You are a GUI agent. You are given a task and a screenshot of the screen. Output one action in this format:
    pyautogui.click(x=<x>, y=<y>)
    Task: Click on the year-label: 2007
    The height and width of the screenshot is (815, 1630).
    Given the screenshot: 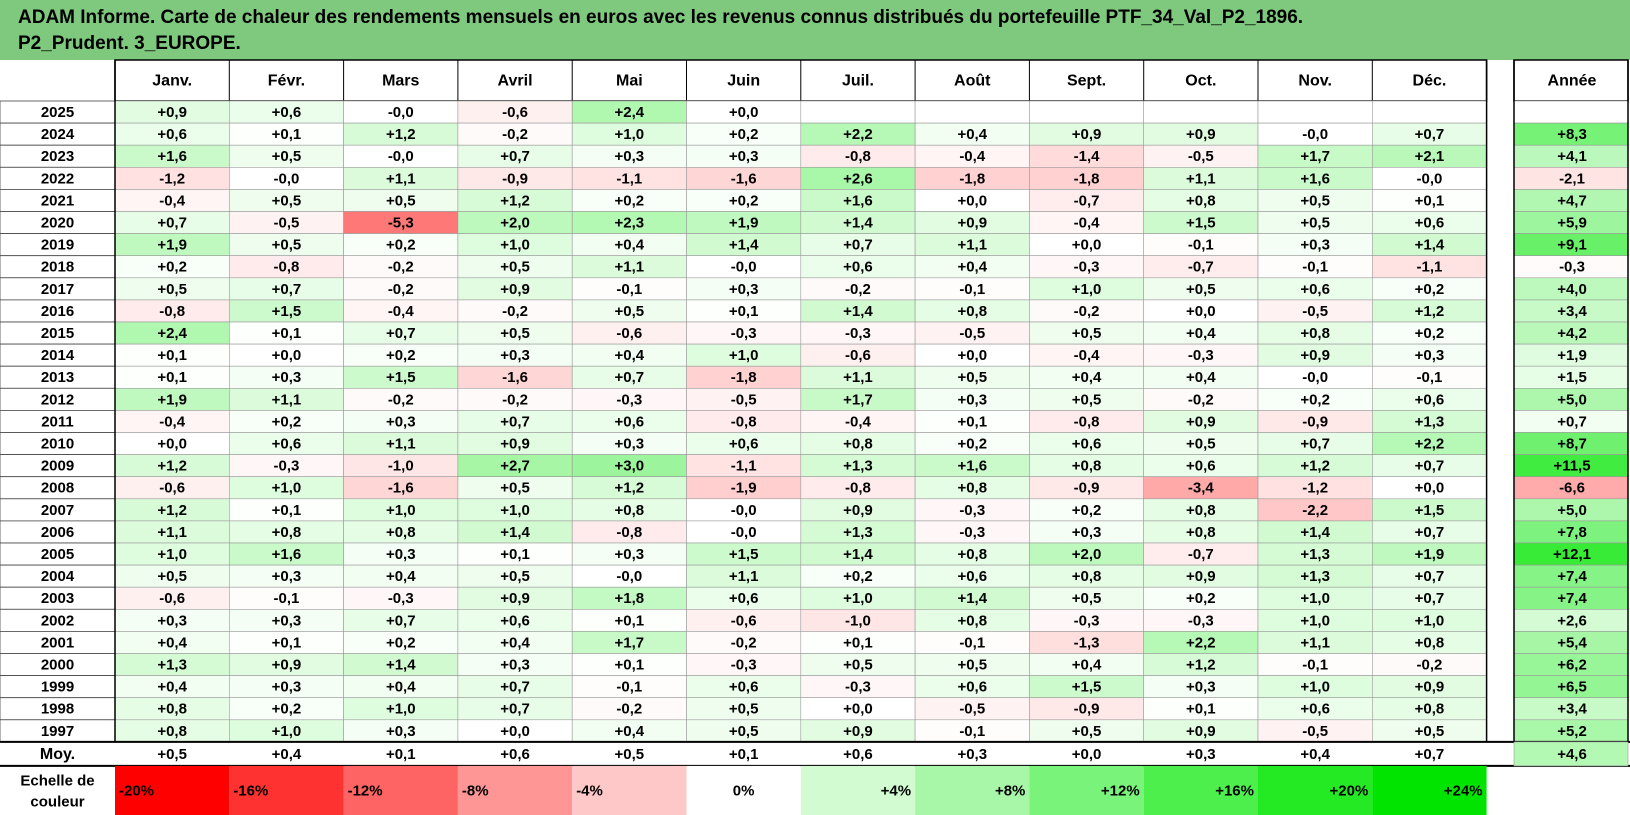 What is the action you would take?
    pyautogui.click(x=57, y=510)
    